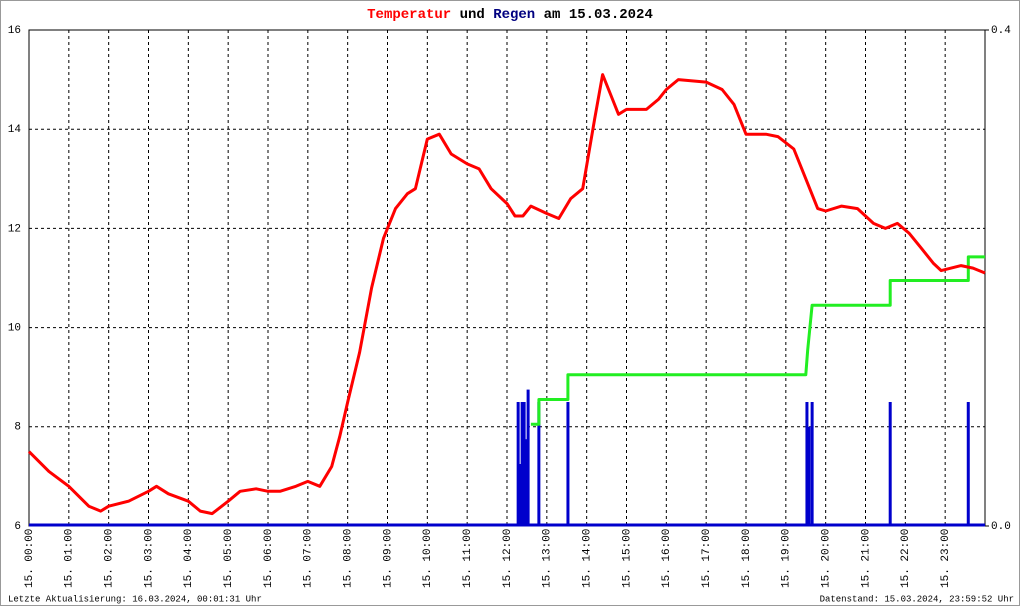 This screenshot has height=606, width=1020. Describe the element at coordinates (110, 558) in the screenshot. I see `x-tick-label: 15. 02:00` at that location.